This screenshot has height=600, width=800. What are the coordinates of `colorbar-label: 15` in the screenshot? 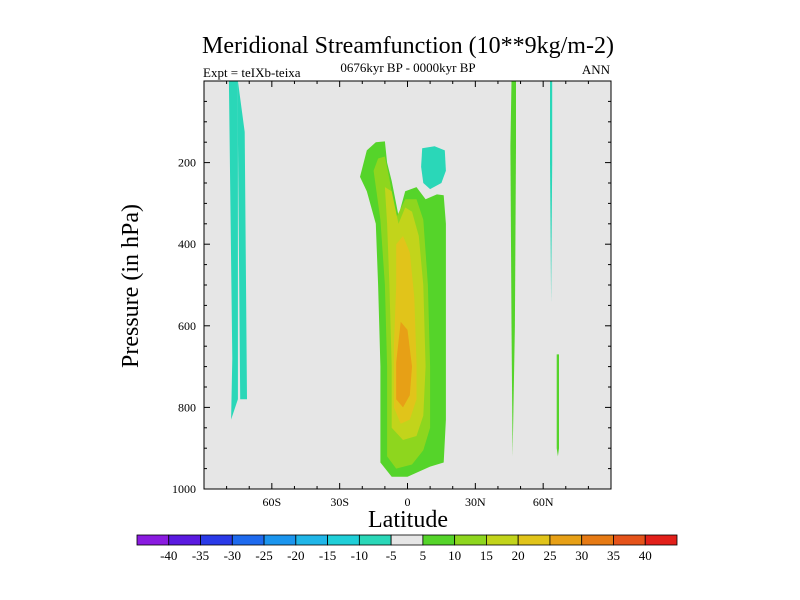 It's located at (486, 555).